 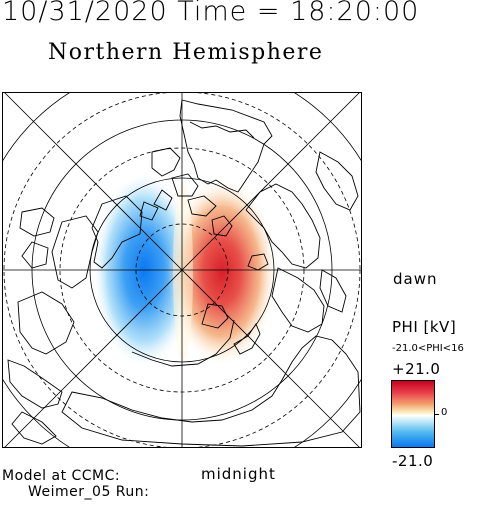 I want to click on dawn-label: dawn, so click(x=415, y=279).